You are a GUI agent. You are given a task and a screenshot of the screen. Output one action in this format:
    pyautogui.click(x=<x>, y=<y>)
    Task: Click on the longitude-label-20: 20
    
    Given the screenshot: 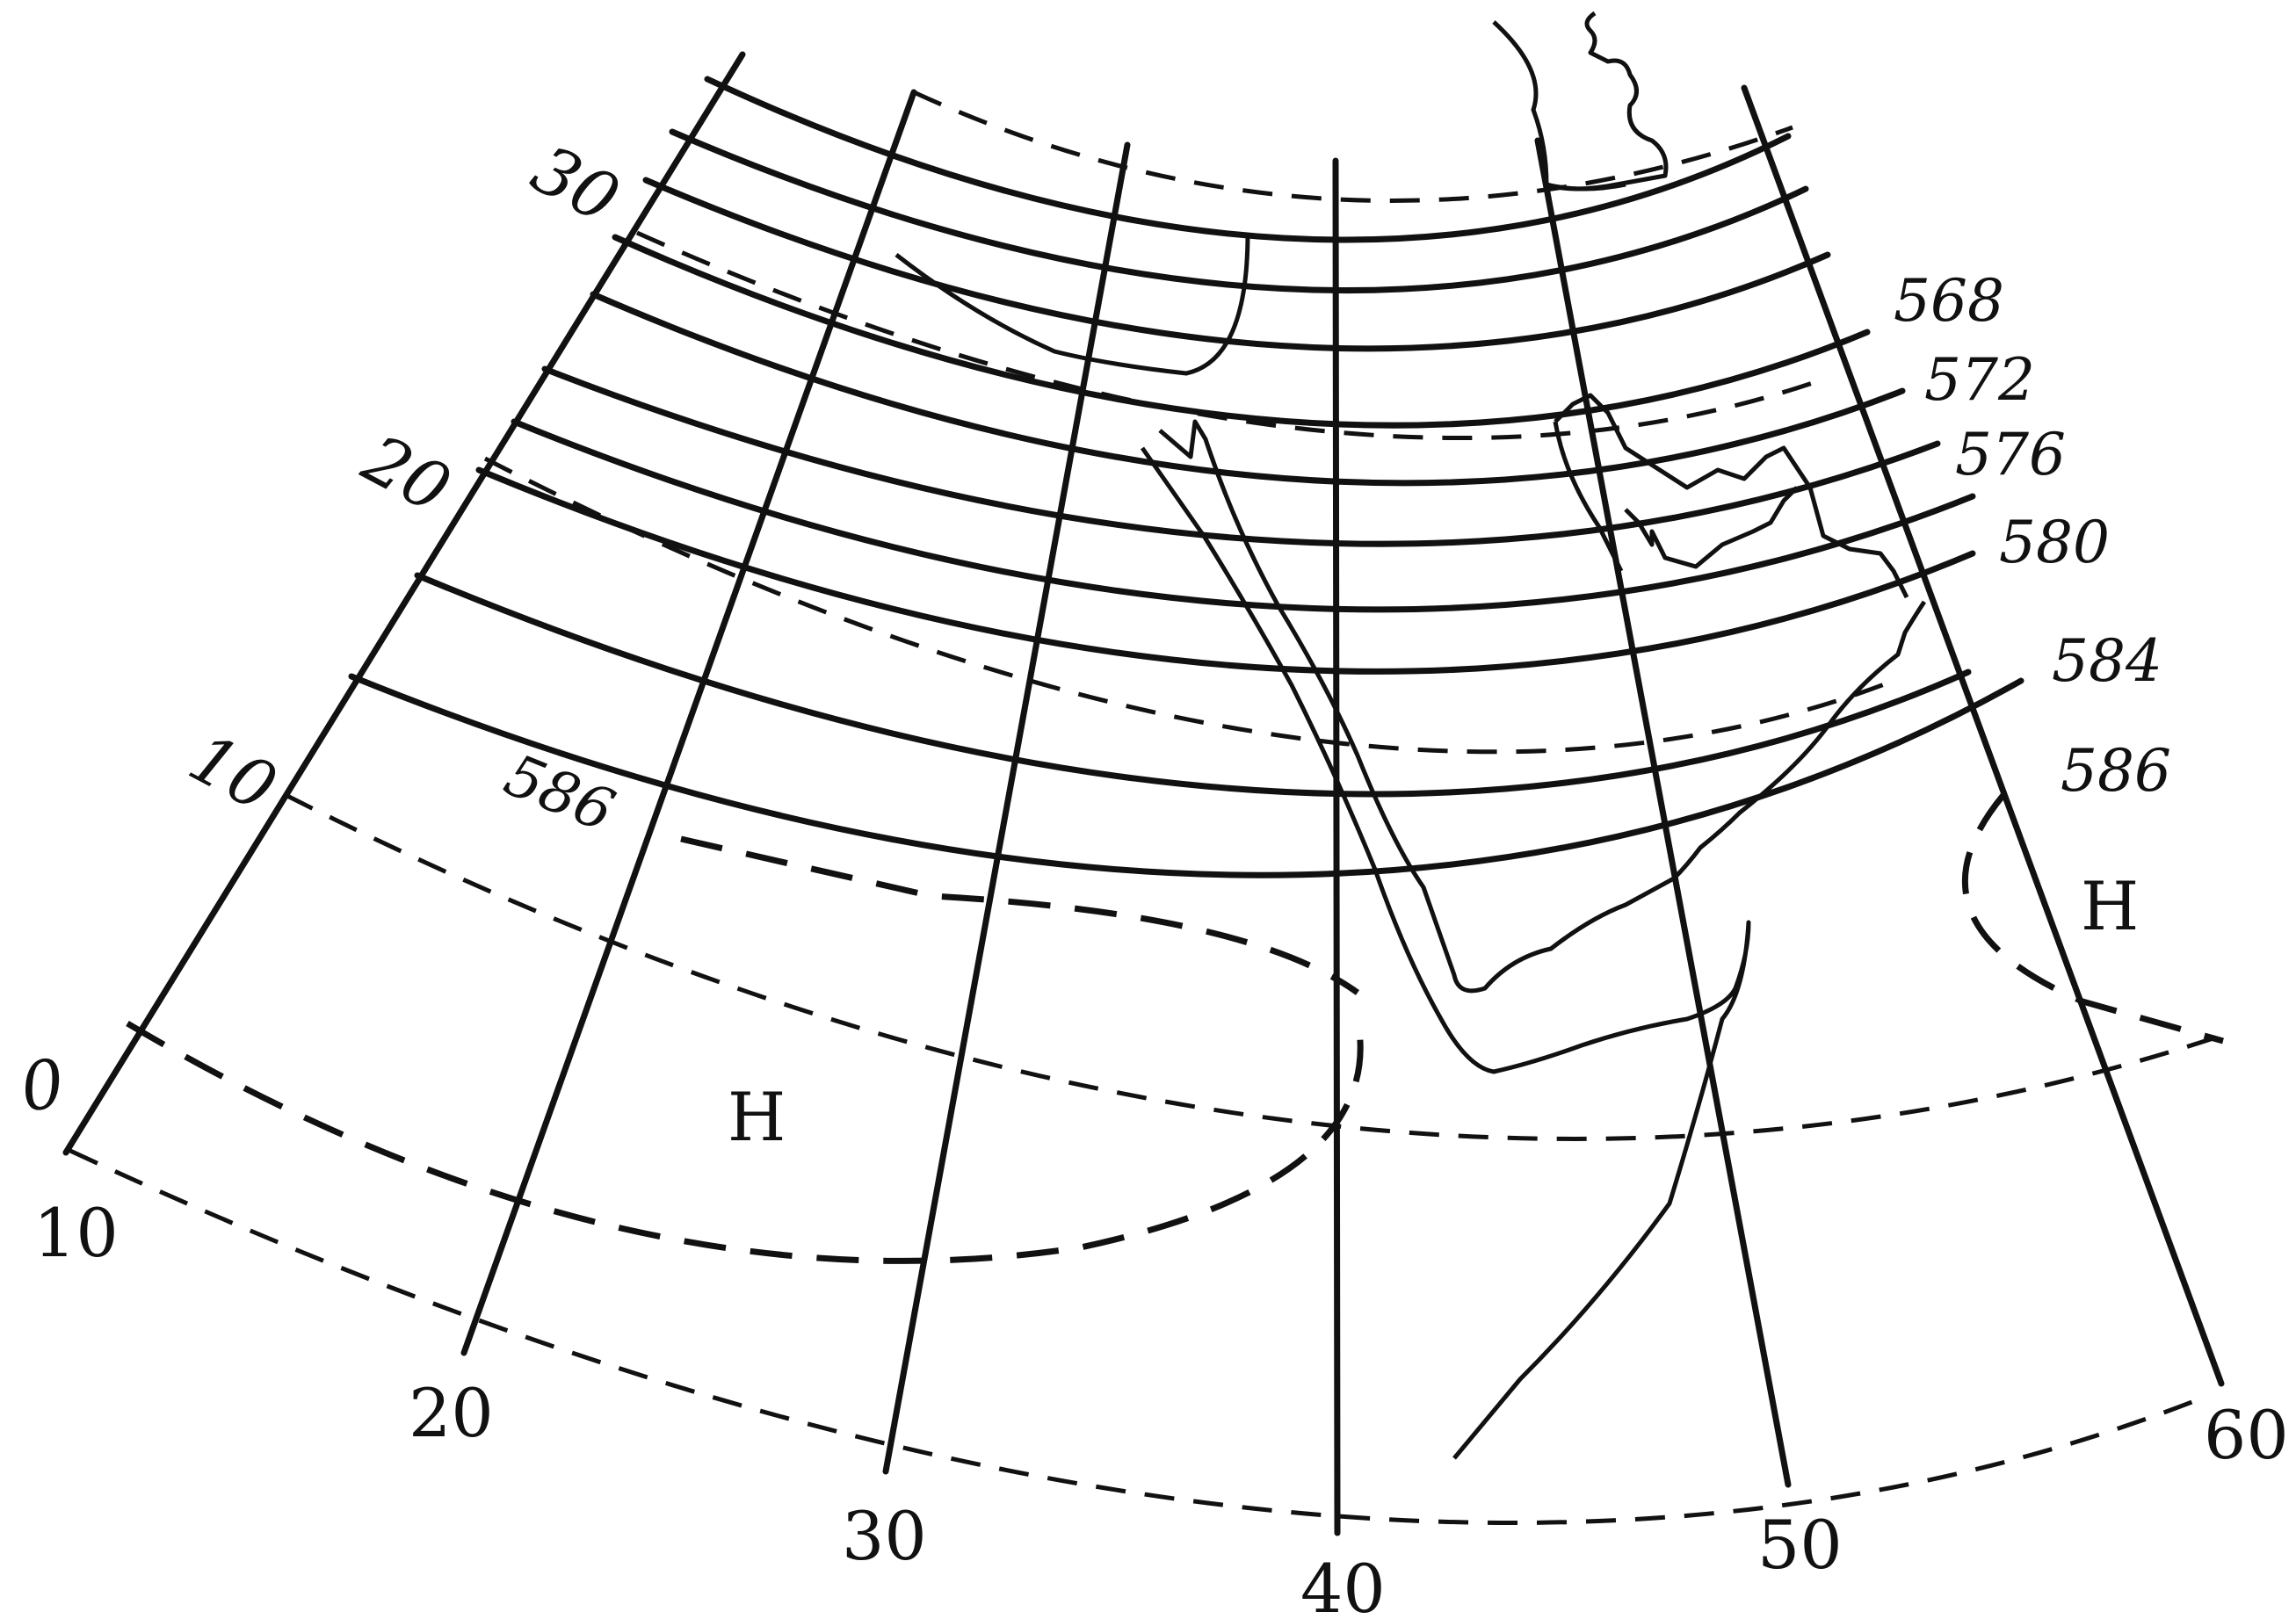 What is the action you would take?
    pyautogui.click(x=451, y=1413)
    